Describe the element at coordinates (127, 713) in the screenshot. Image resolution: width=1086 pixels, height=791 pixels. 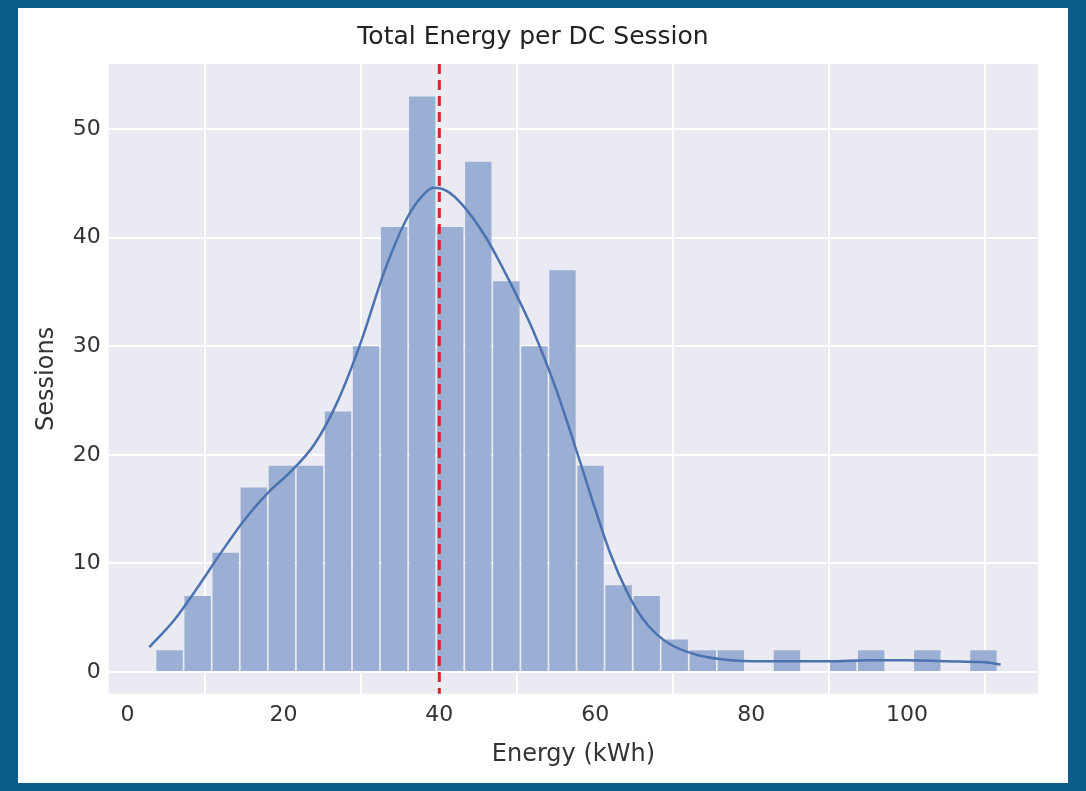
I see `x-tick-label: 0` at that location.